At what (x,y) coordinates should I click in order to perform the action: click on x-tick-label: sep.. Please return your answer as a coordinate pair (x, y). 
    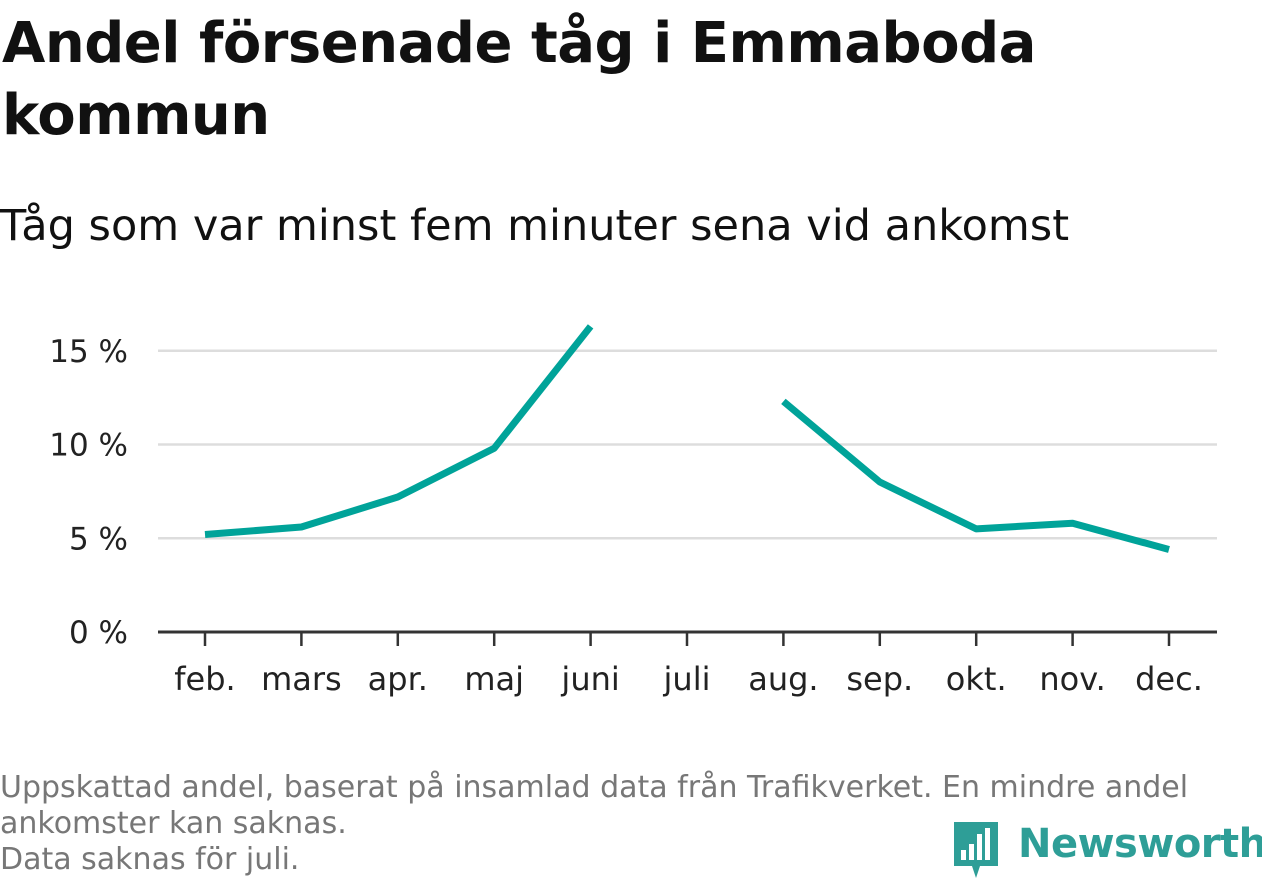
    Looking at the image, I should click on (879, 679).